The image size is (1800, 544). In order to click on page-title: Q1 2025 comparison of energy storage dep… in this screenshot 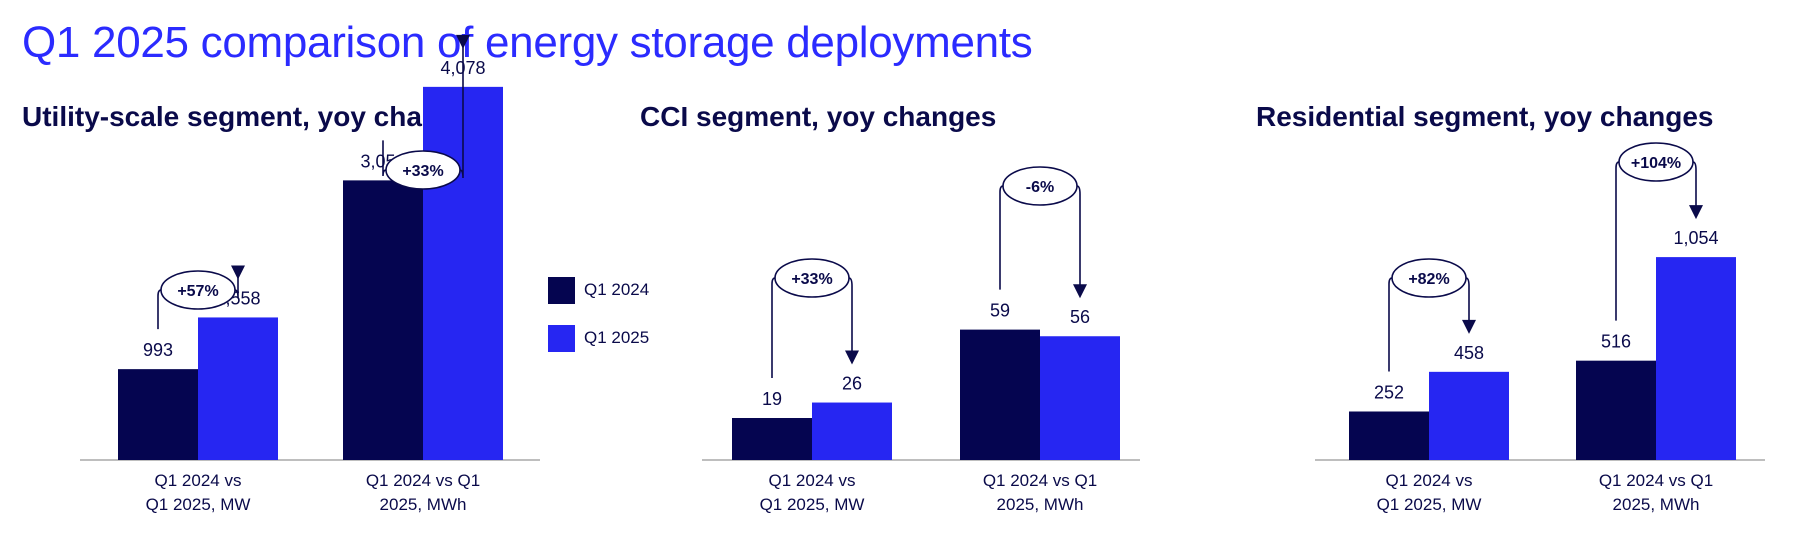, I will do `click(527, 42)`.